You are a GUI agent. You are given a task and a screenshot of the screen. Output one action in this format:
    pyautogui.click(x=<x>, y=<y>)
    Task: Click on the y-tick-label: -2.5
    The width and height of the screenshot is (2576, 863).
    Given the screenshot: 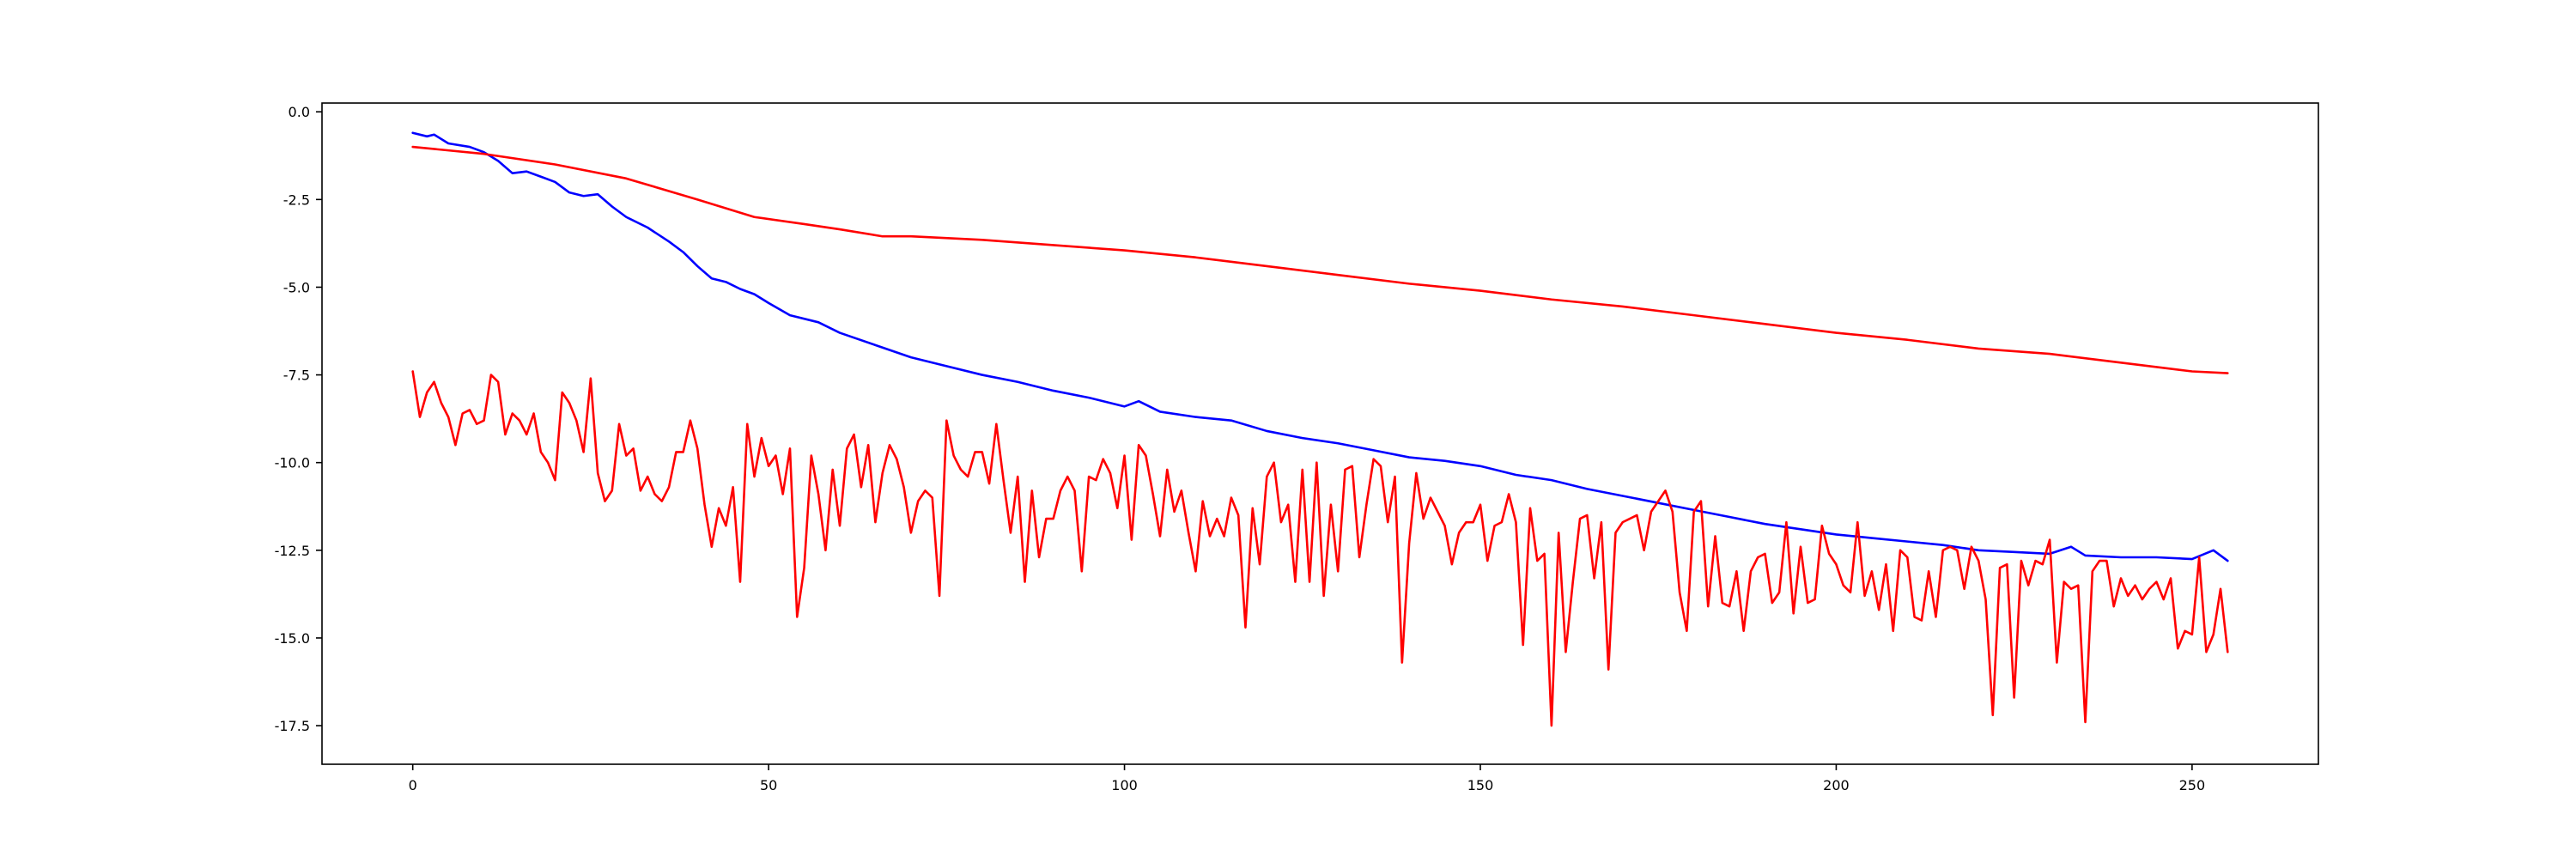 What is the action you would take?
    pyautogui.click(x=296, y=200)
    